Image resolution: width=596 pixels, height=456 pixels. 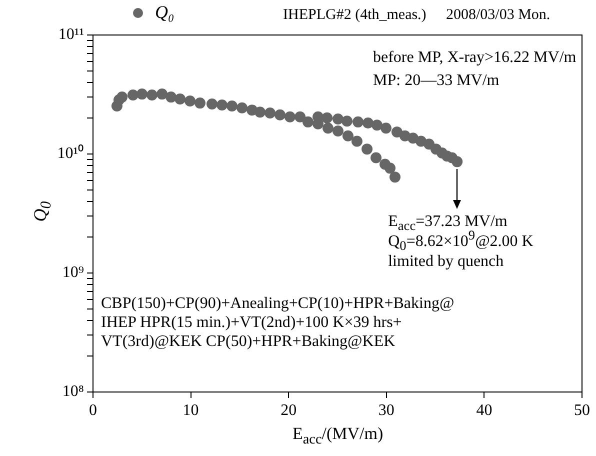 I want to click on chart-title: IHEPLG#2 (4th_meas.), so click(x=354, y=15).